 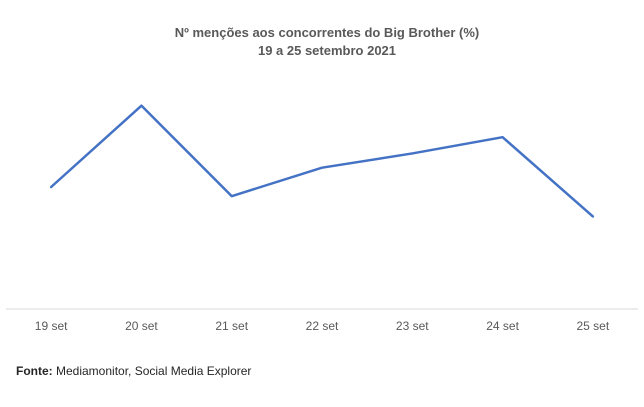 I want to click on chart-subtitle: 19 a 25 setembro 2021, so click(x=327, y=50).